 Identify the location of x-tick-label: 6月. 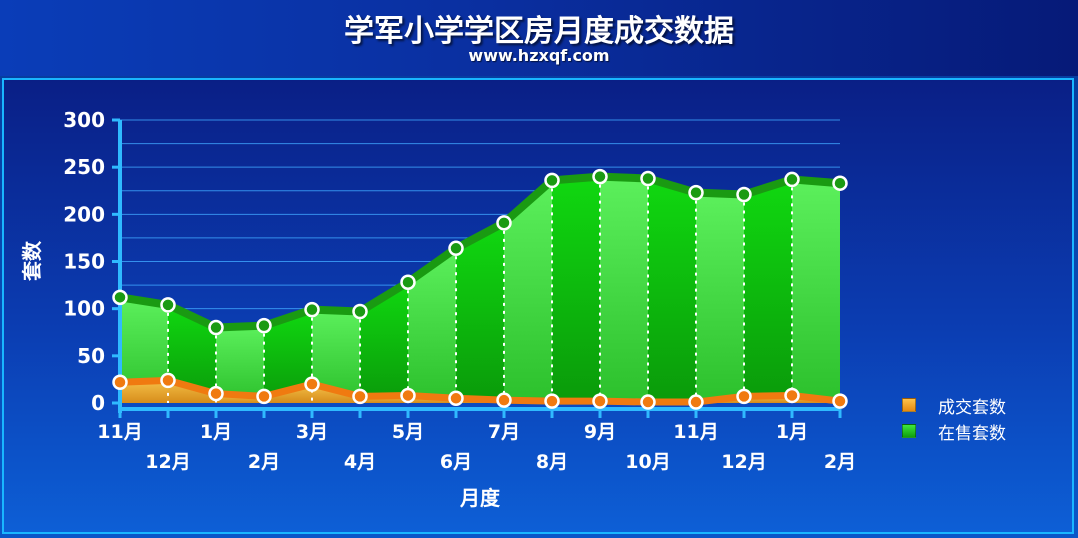
(456, 462).